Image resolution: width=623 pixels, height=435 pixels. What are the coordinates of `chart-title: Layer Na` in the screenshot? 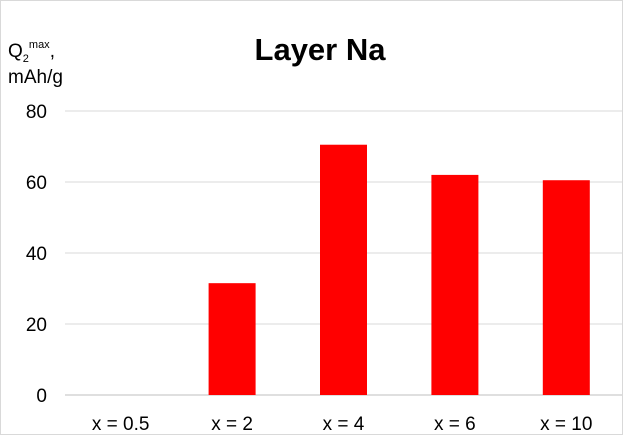 It's located at (320, 49).